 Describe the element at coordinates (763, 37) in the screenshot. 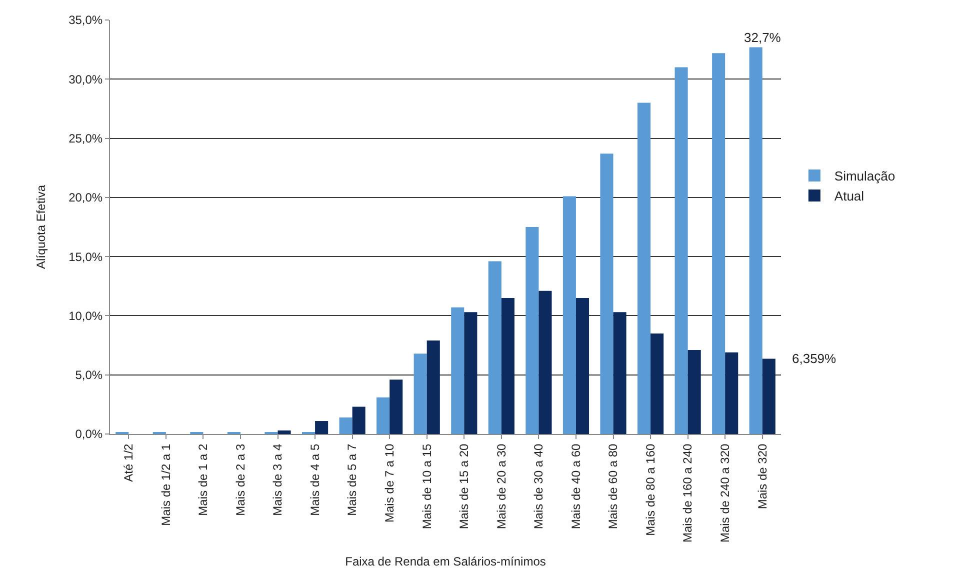

I see `annotation: 32,7%` at that location.